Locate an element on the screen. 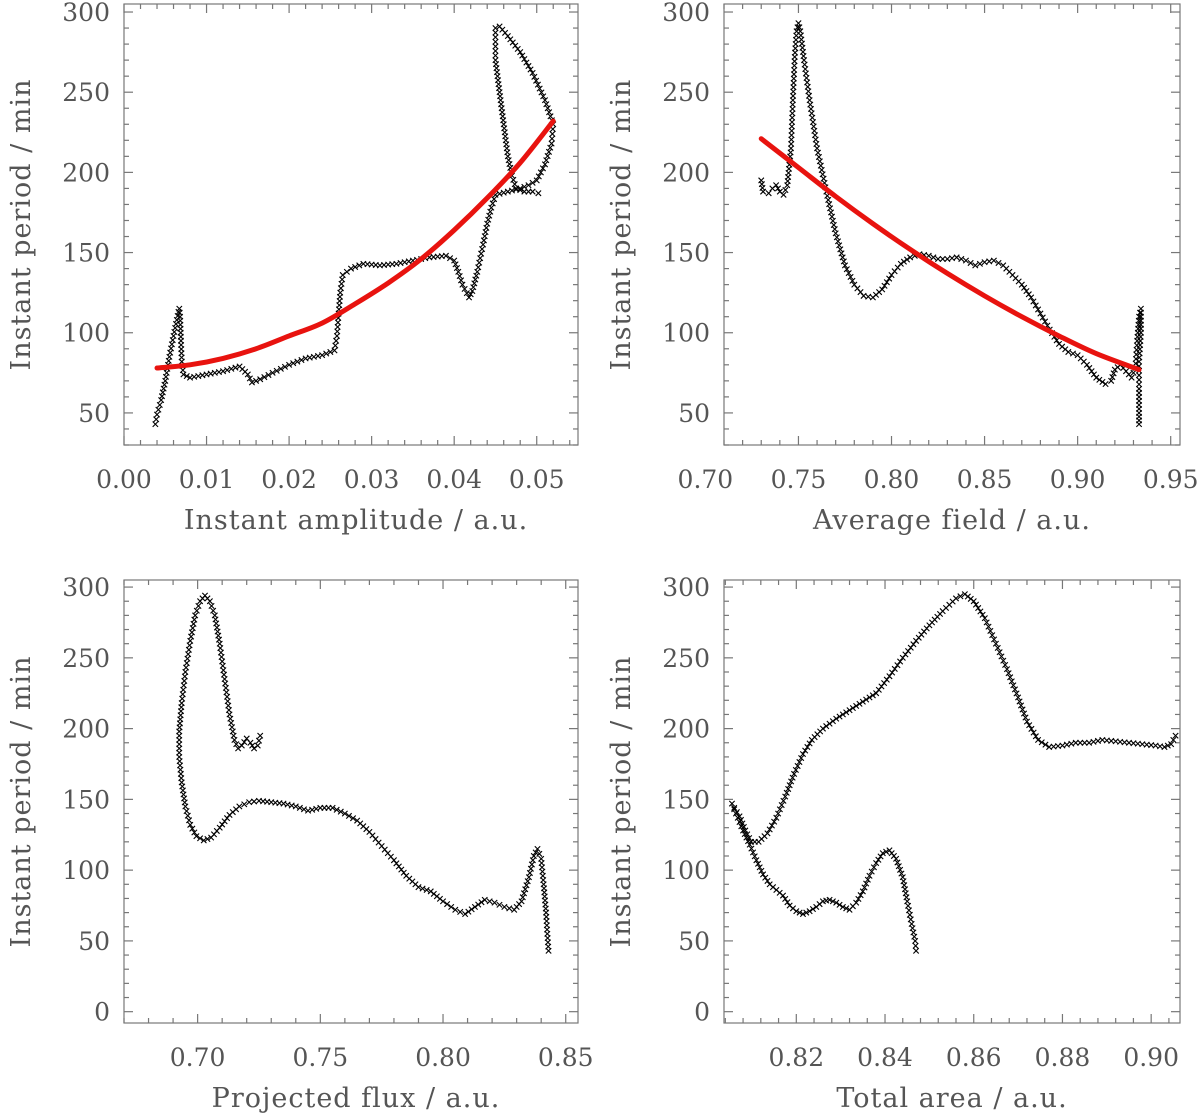 The height and width of the screenshot is (1116, 1200). x-tick-label: 0.88 is located at coordinates (1063, 1057).